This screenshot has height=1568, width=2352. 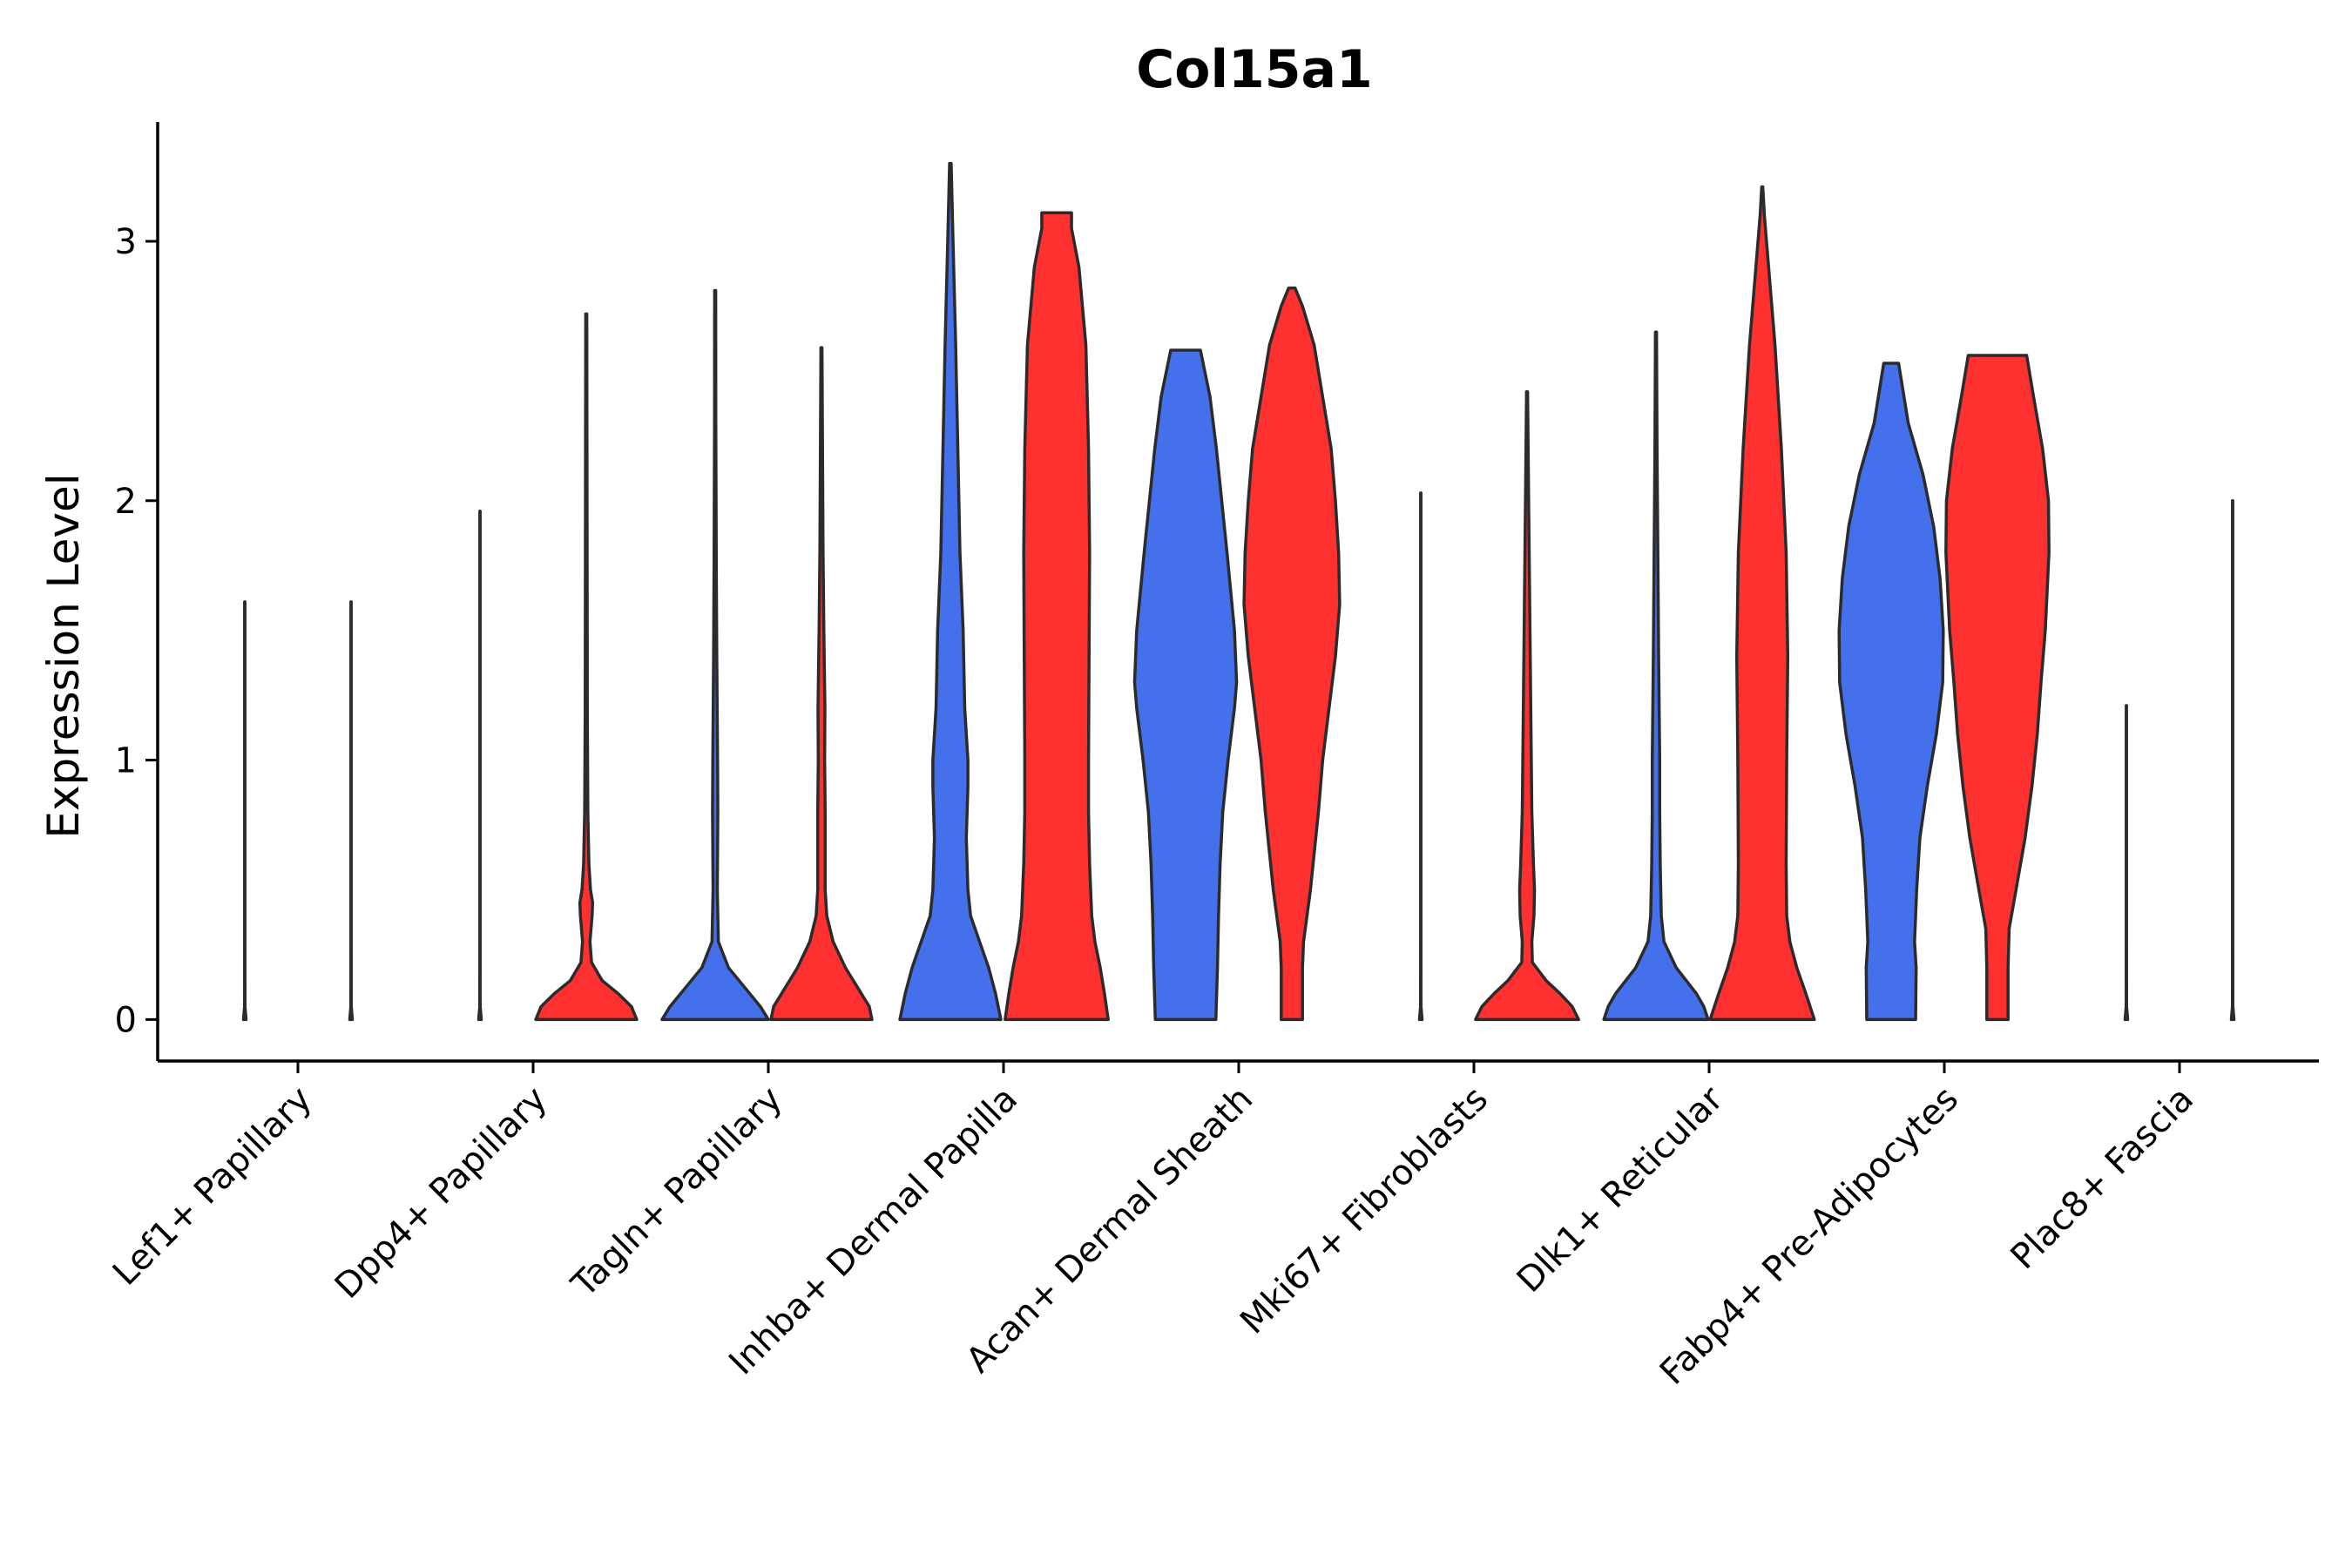 What do you see at coordinates (126, 502) in the screenshot?
I see `y-tick-label-2: 2` at bounding box center [126, 502].